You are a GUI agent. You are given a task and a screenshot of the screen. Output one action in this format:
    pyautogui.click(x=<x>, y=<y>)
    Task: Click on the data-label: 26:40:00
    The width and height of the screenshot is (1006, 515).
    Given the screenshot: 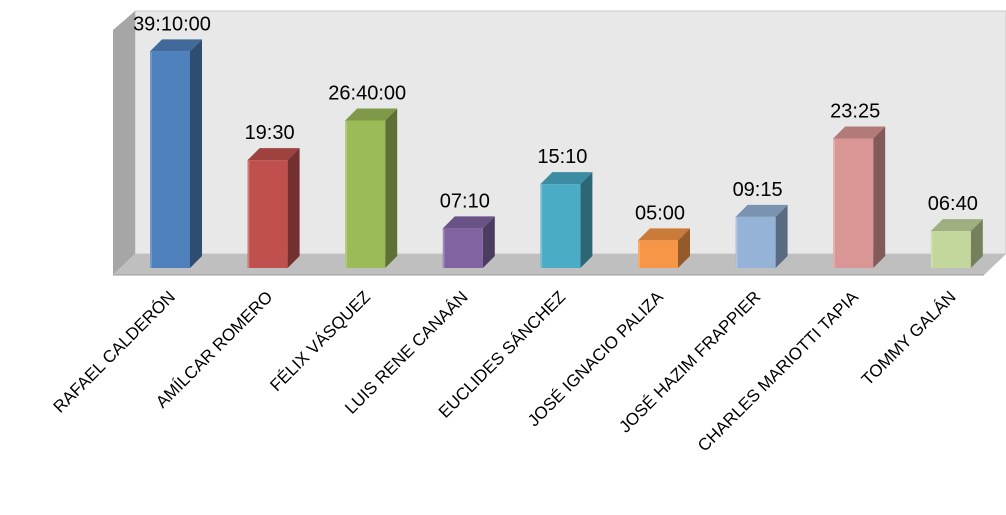 What is the action you would take?
    pyautogui.click(x=367, y=94)
    